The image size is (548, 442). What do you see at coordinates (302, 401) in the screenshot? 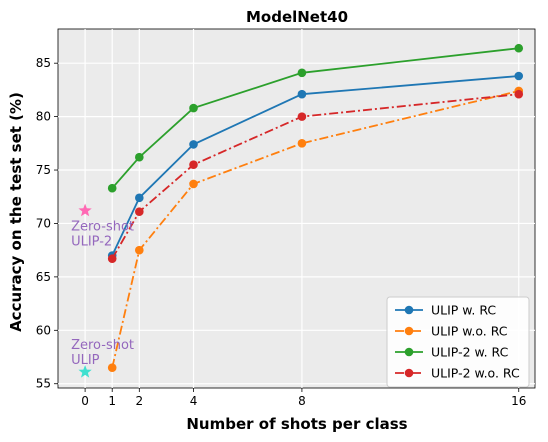
I see `x-tick-label: 8` at bounding box center [302, 401].